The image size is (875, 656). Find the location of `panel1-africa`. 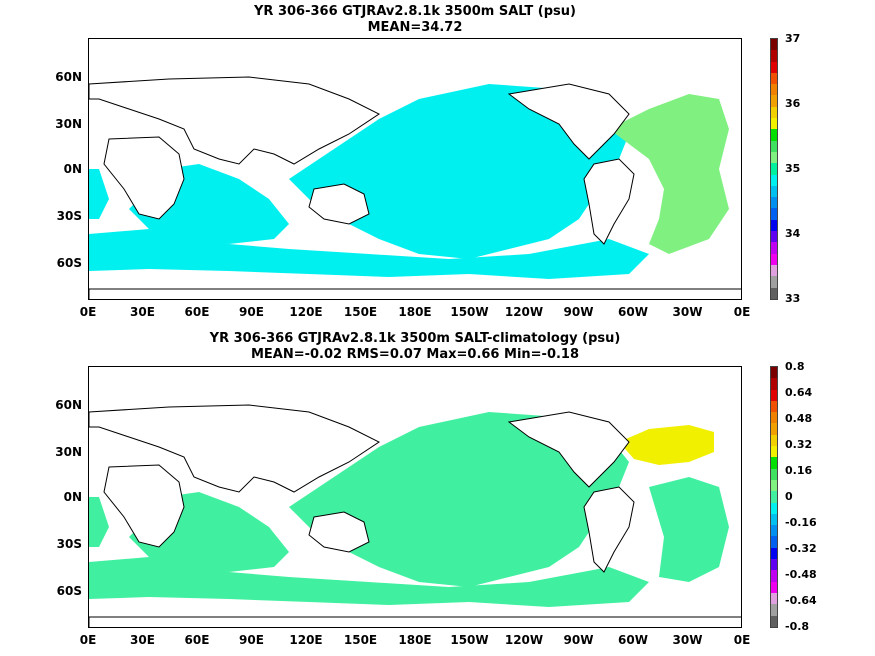

panel1-africa is located at coordinates (144, 178).